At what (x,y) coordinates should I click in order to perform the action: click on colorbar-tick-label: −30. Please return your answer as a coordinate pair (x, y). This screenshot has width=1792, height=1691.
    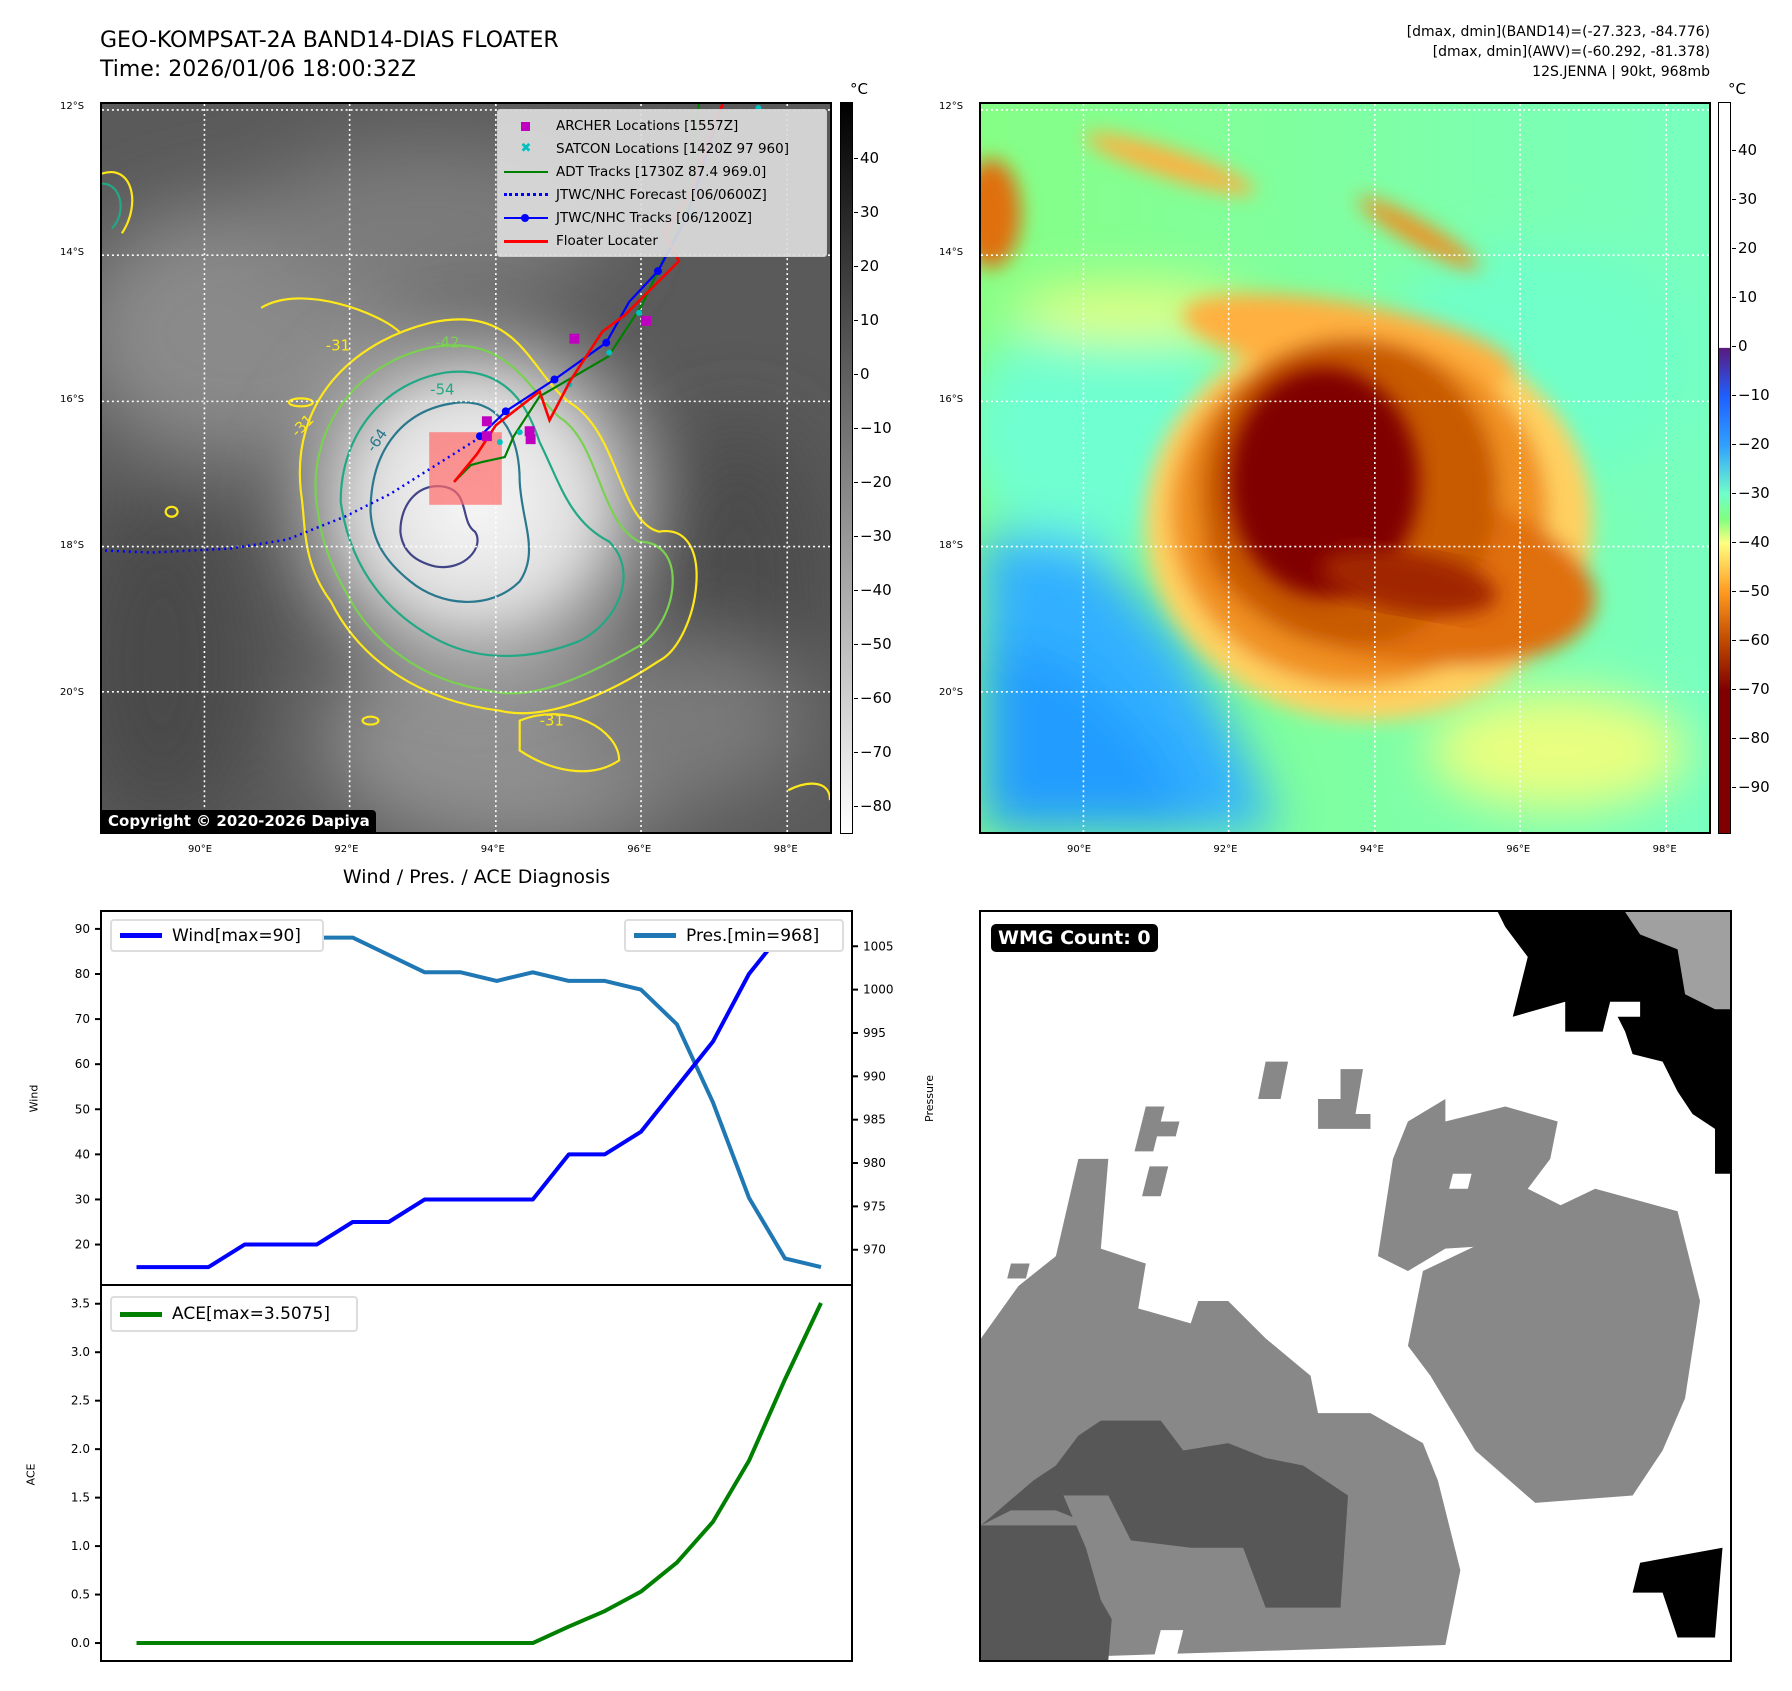
    Looking at the image, I should click on (1751, 493).